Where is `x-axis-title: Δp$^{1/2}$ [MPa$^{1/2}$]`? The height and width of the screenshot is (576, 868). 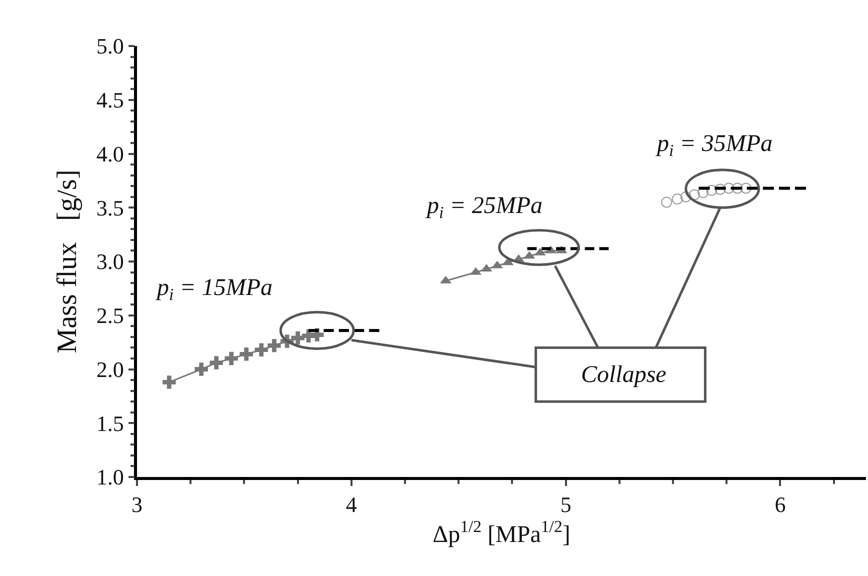 x-axis-title: Δp$^{1/2}$ [MPa$^{1/2}$] is located at coordinates (501, 532).